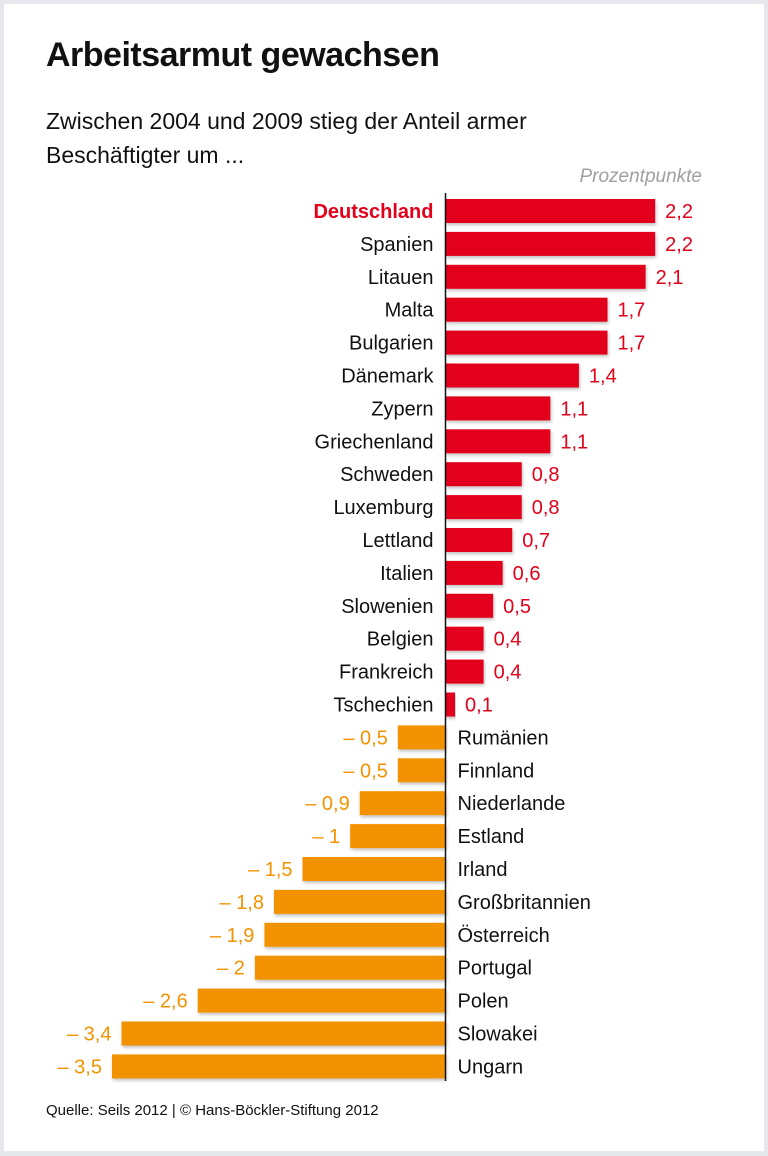  What do you see at coordinates (469, 605) in the screenshot?
I see `bar-Slowenien` at bounding box center [469, 605].